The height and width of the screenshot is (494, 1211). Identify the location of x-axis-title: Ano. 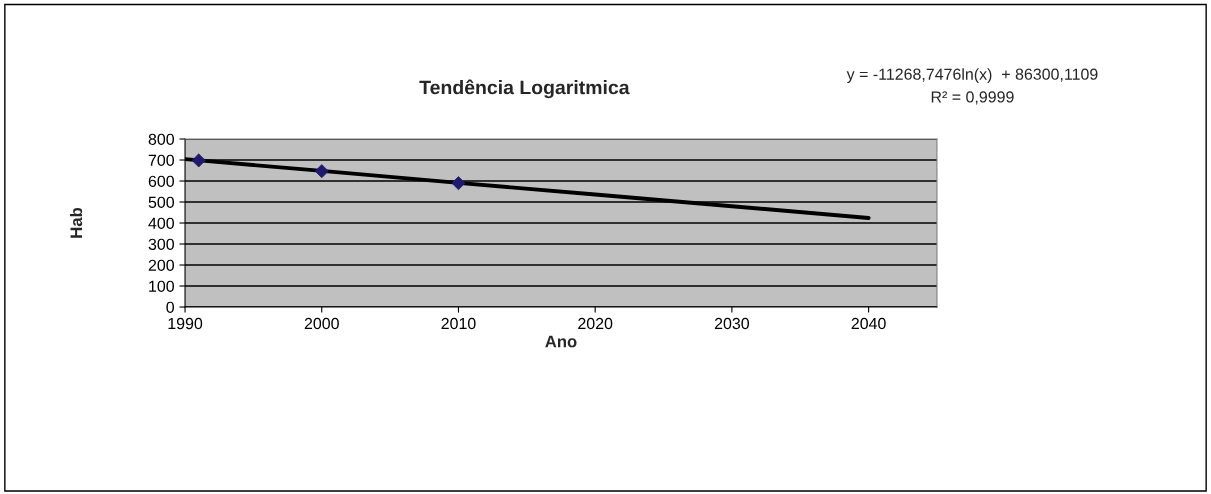
(561, 341).